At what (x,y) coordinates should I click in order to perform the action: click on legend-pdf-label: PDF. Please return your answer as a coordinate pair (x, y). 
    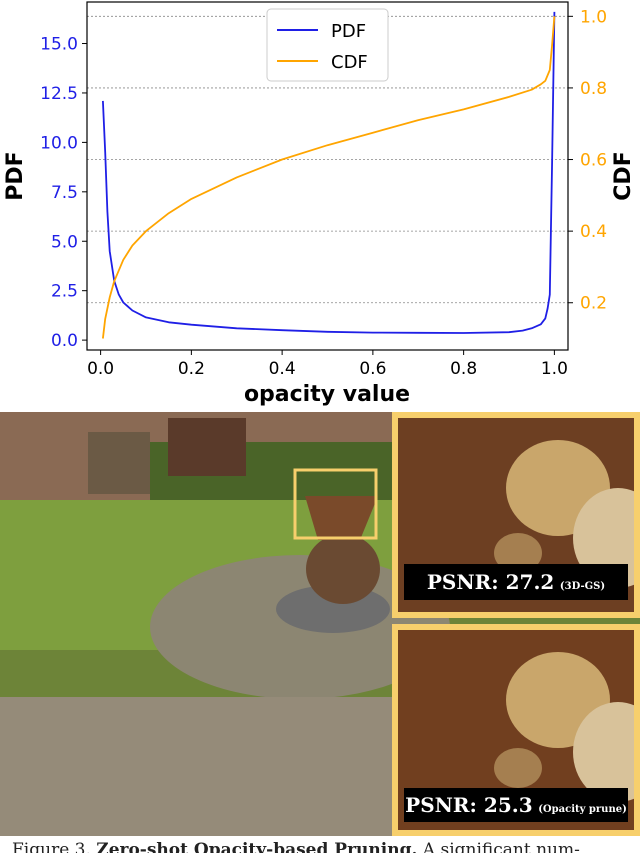
    Looking at the image, I should click on (348, 31).